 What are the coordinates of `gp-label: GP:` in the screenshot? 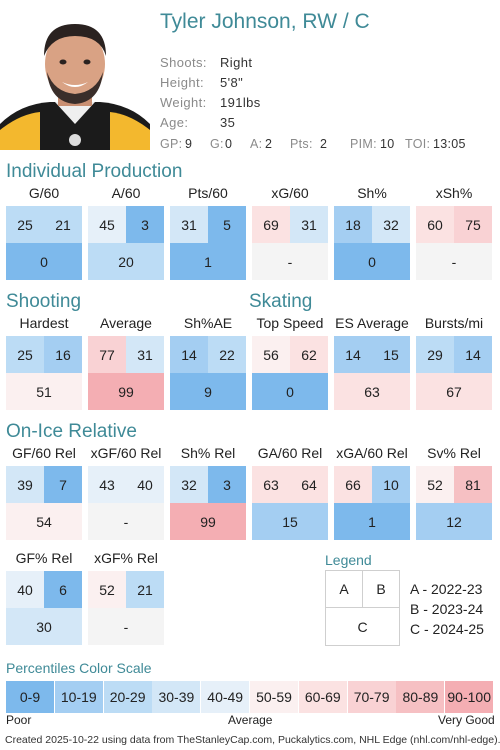 It's located at (171, 144).